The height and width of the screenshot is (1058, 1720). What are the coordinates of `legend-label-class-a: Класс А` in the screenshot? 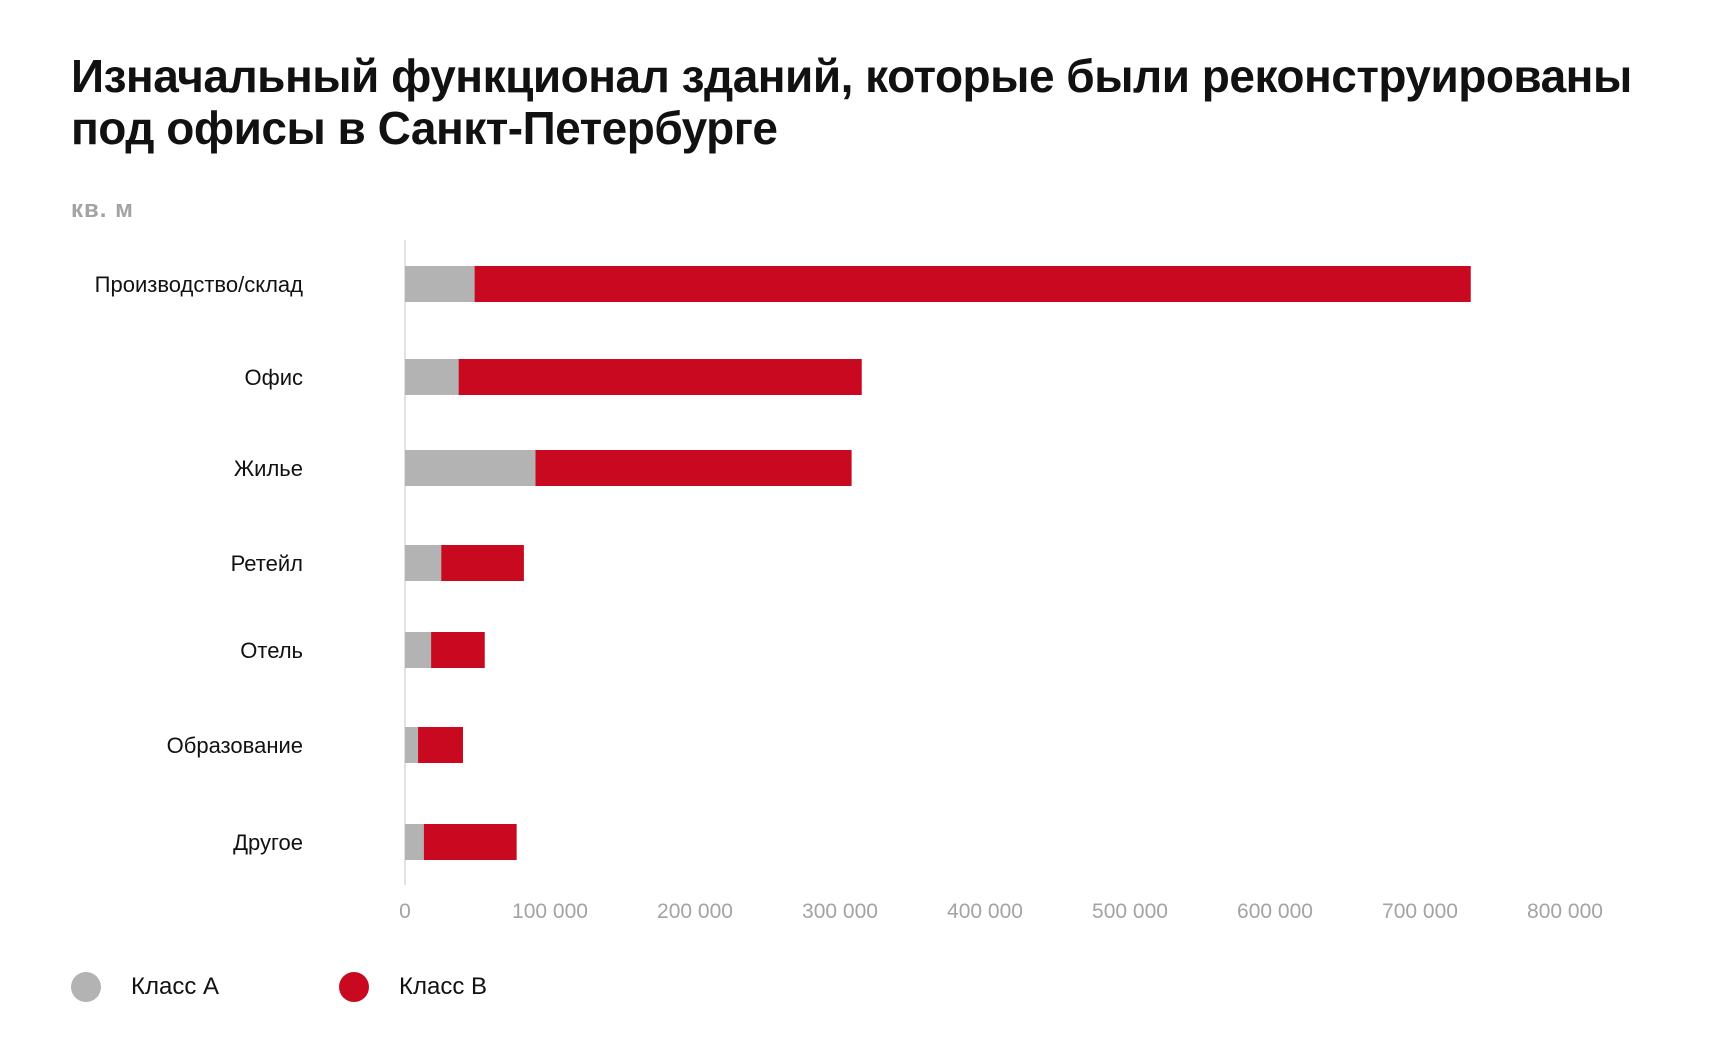 It's located at (175, 986).